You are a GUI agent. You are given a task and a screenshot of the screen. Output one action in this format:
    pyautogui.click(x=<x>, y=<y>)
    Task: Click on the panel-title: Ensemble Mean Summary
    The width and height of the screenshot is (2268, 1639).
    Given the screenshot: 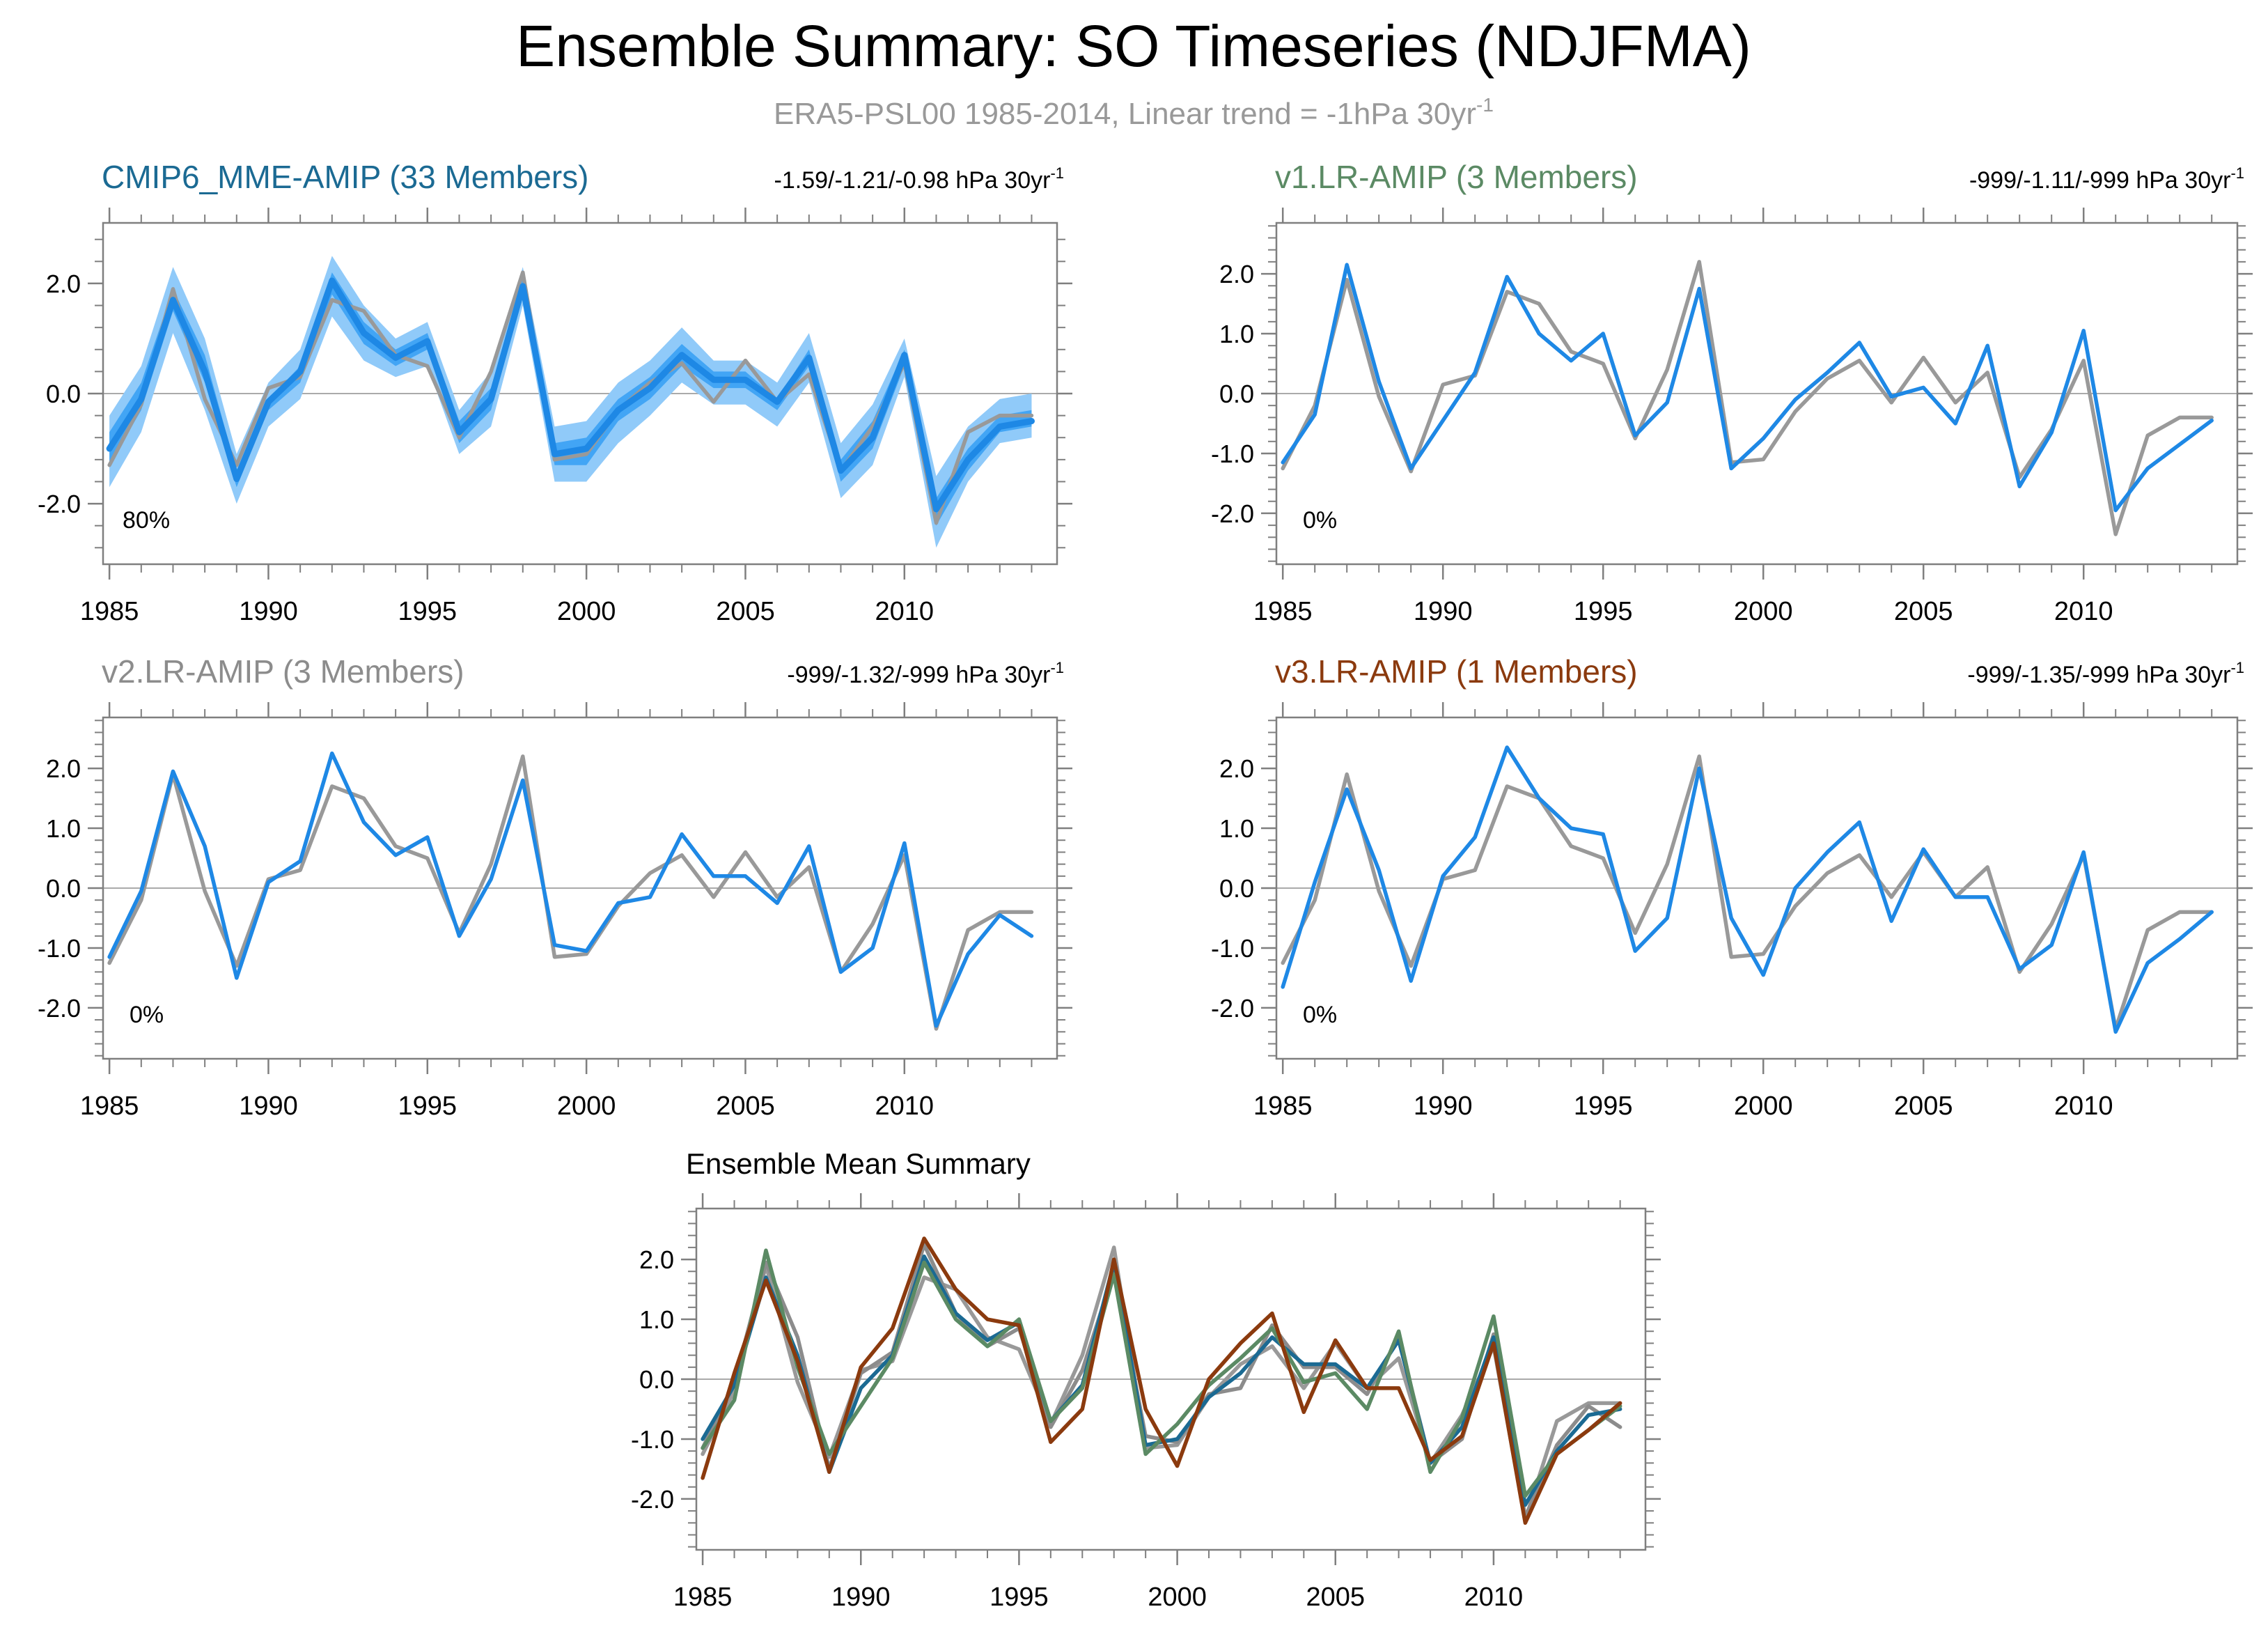 What is the action you would take?
    pyautogui.click(x=858, y=1163)
    